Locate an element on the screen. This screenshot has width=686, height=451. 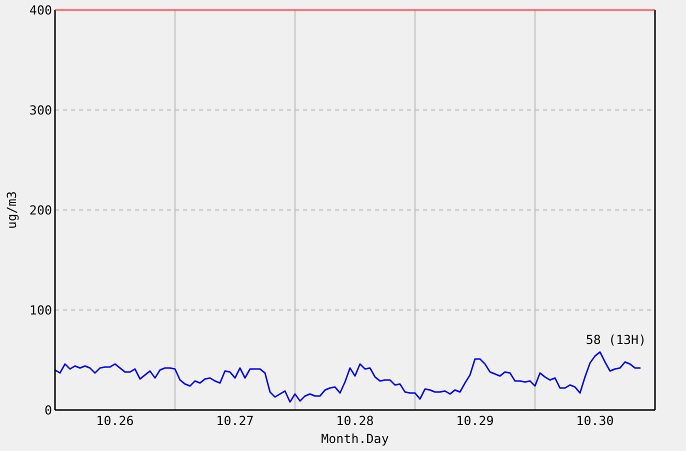
x-tick-label: 10.29 is located at coordinates (475, 420).